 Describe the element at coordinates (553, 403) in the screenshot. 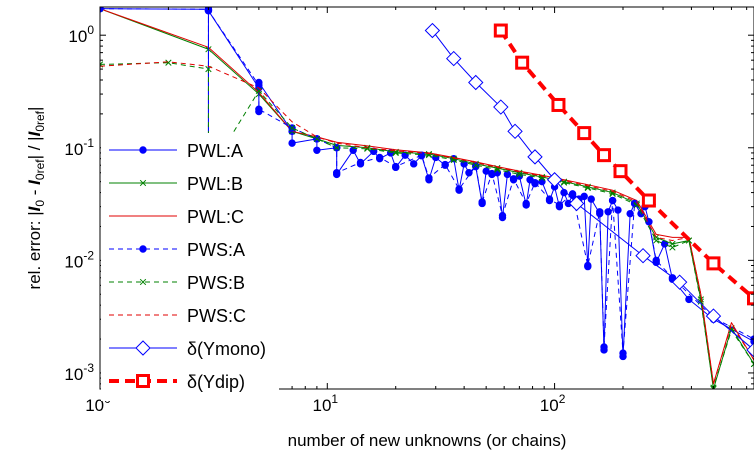

I see `x-tick-label: 10²` at that location.